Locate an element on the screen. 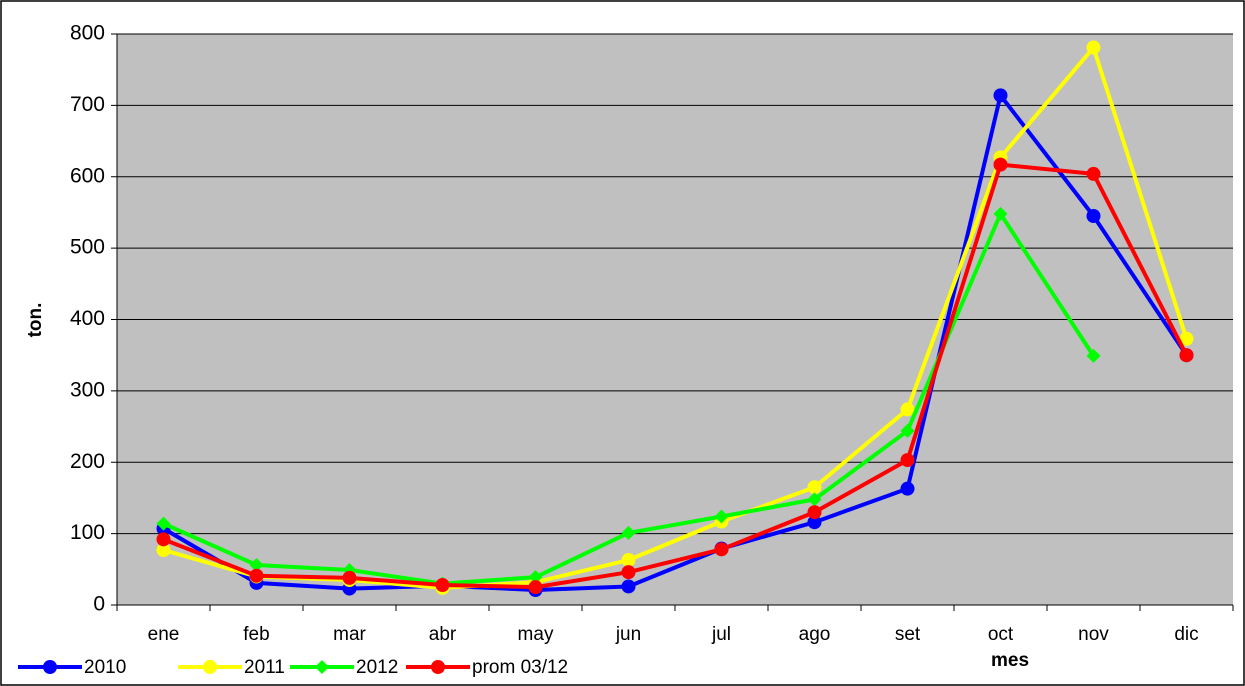  y-axis-label: ton. is located at coordinates (35, 320).